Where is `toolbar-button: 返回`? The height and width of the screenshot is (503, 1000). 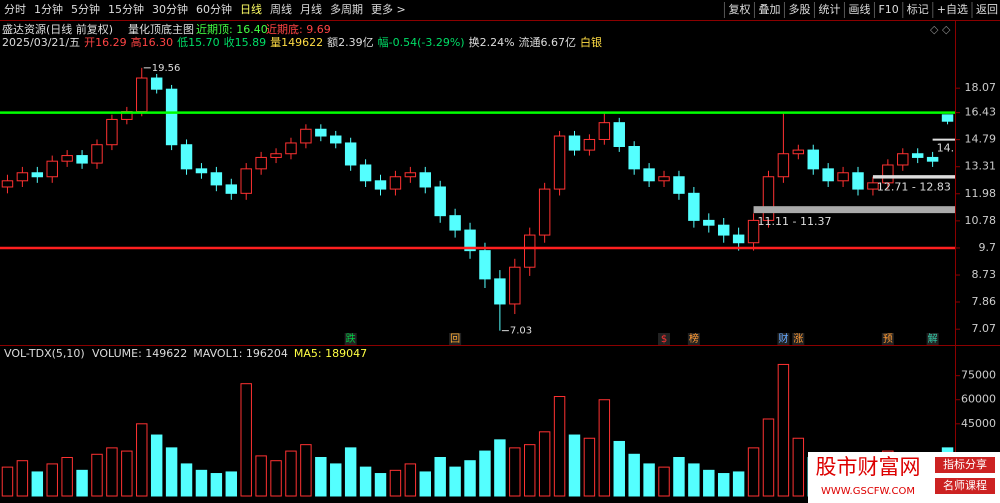 toolbar-button: 返回 is located at coordinates (987, 9).